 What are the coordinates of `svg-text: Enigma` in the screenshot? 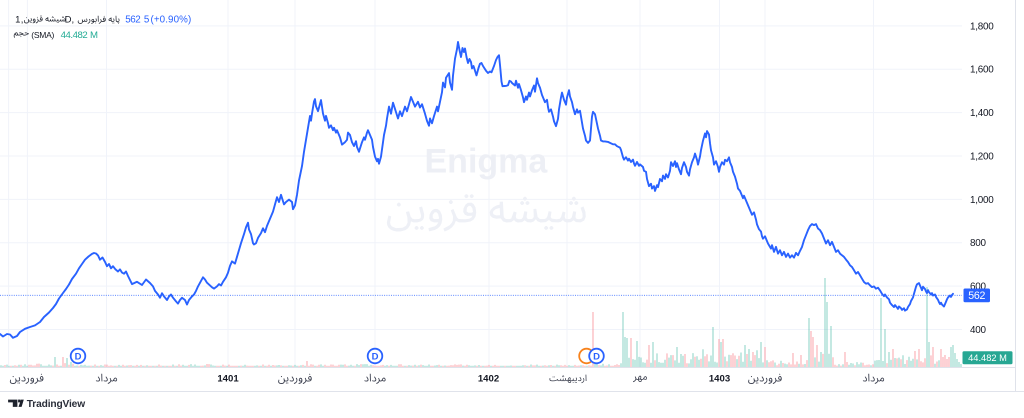 It's located at (487, 161).